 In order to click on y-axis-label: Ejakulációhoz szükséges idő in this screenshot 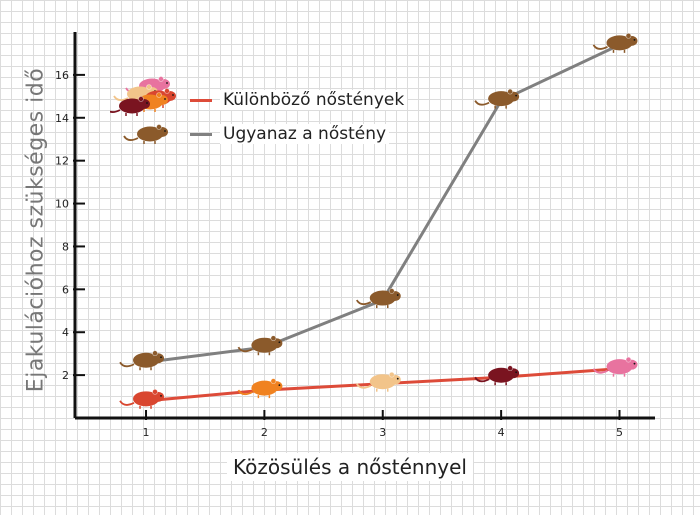, I will do `click(36, 230)`.